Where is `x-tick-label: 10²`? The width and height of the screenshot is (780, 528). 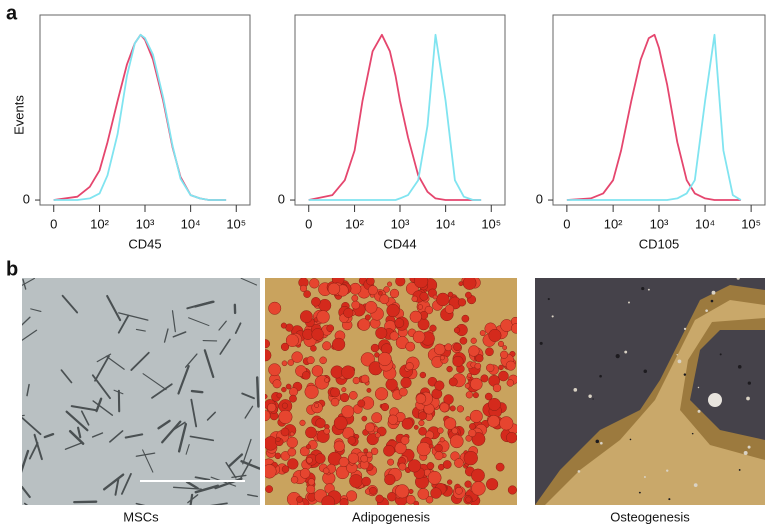 x-tick-label: 10² is located at coordinates (613, 223).